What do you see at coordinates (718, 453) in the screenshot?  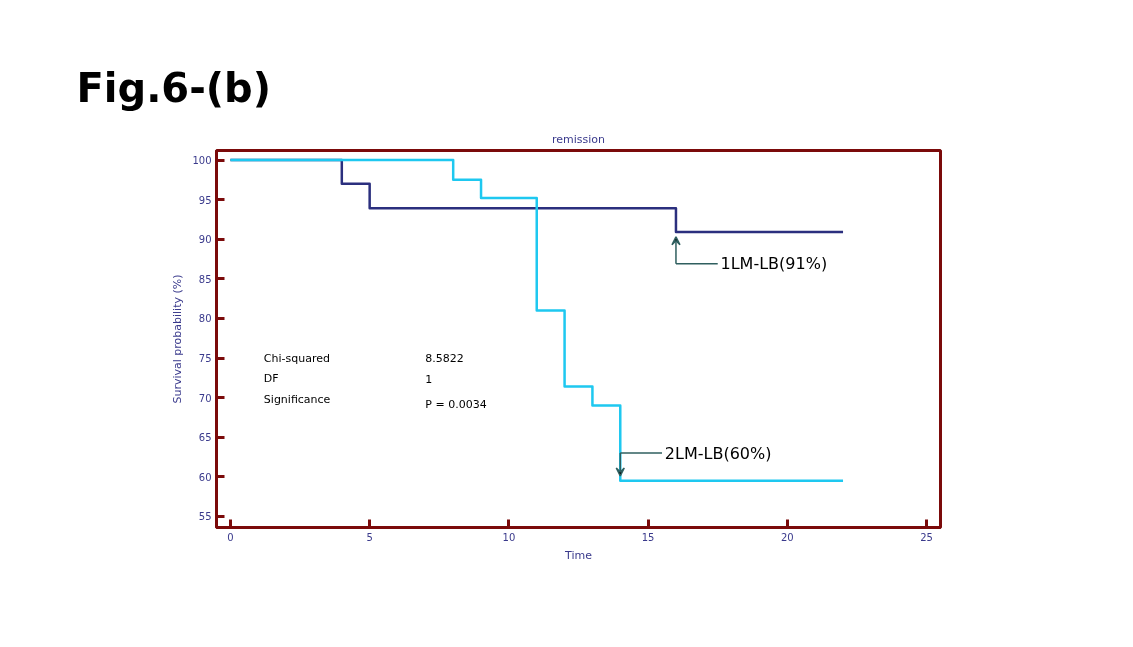 I see `series-label: 2LM-LB(60%)` at bounding box center [718, 453].